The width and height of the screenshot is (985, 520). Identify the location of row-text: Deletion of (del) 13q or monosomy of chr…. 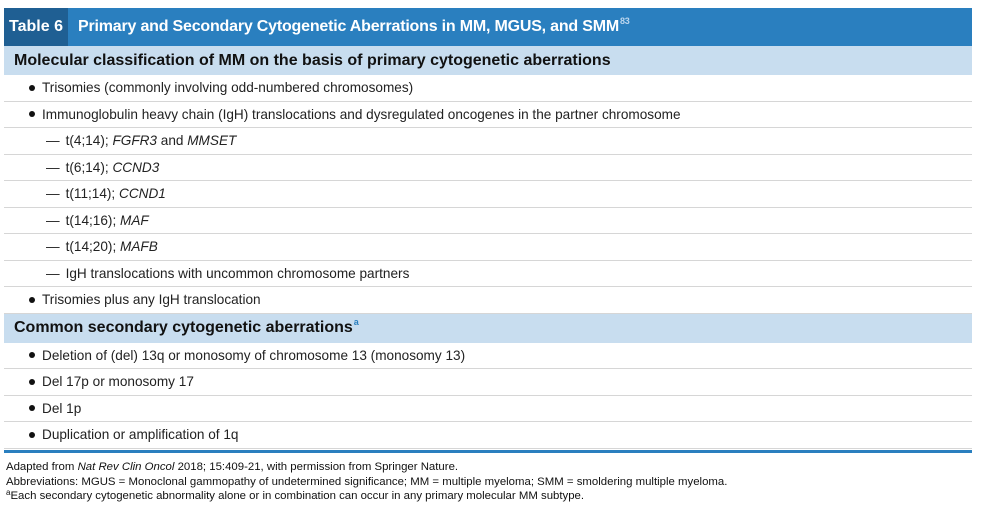
(254, 355).